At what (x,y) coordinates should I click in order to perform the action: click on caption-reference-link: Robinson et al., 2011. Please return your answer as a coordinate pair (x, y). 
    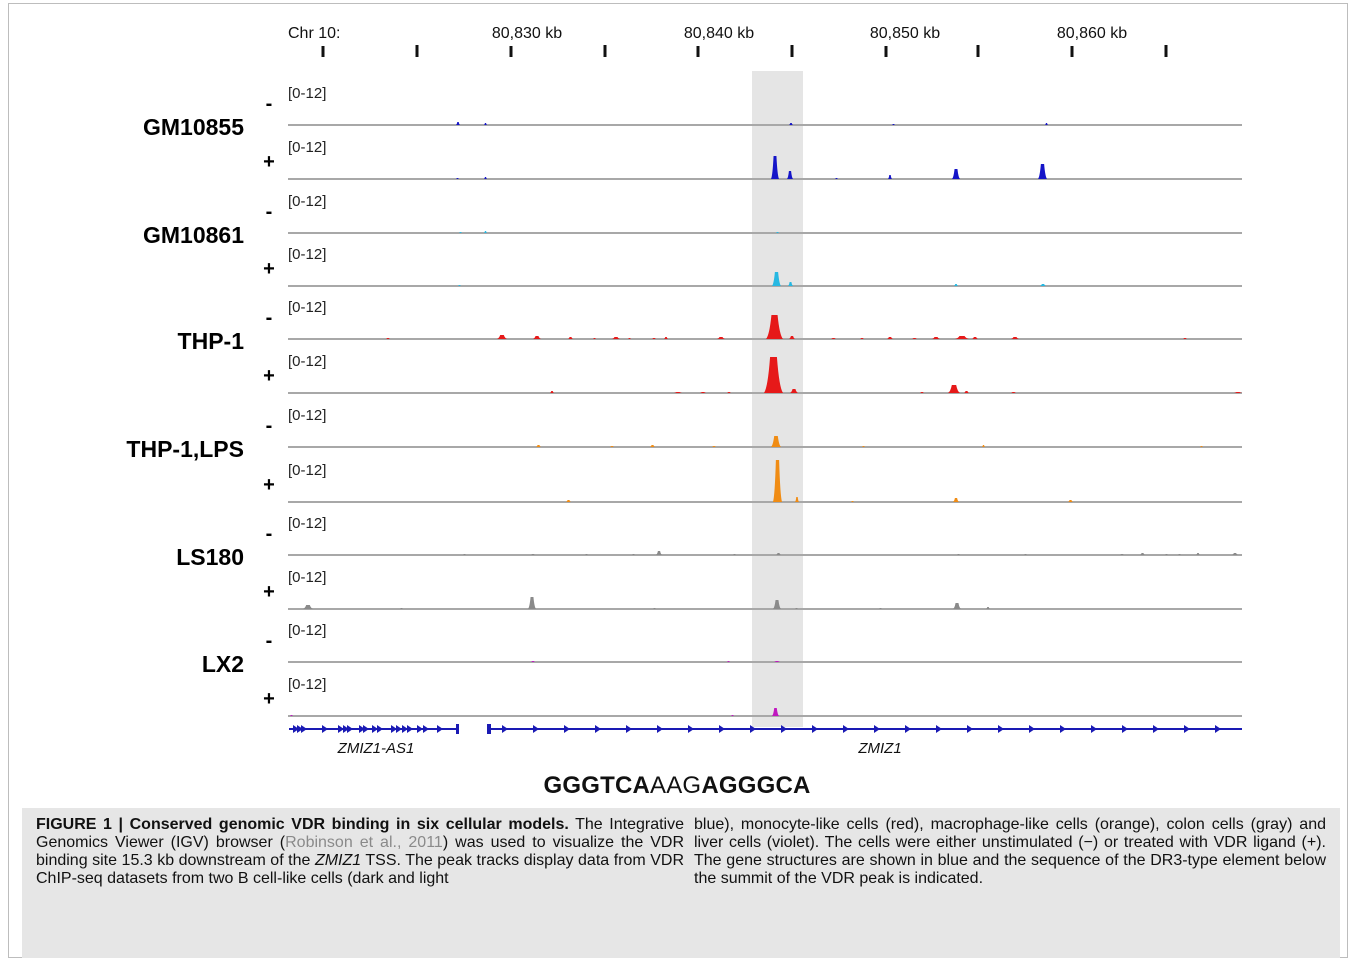
    Looking at the image, I should click on (364, 842).